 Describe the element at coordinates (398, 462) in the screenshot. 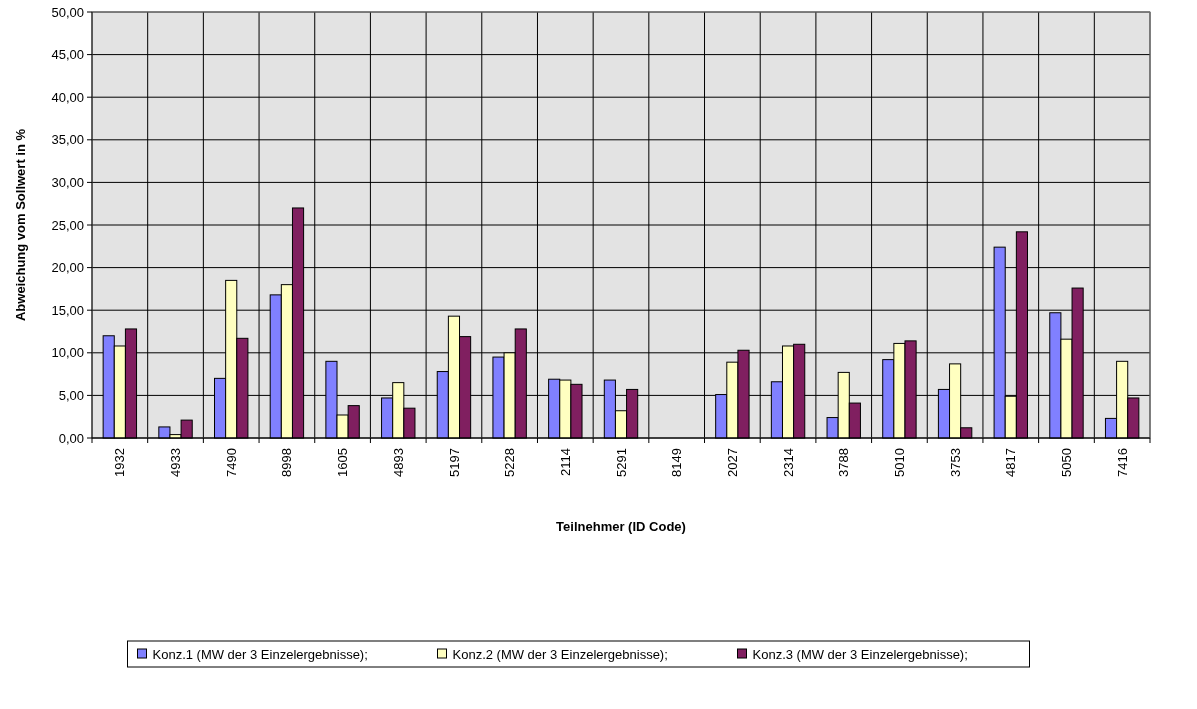

I see `x-tick-label: 4893` at that location.